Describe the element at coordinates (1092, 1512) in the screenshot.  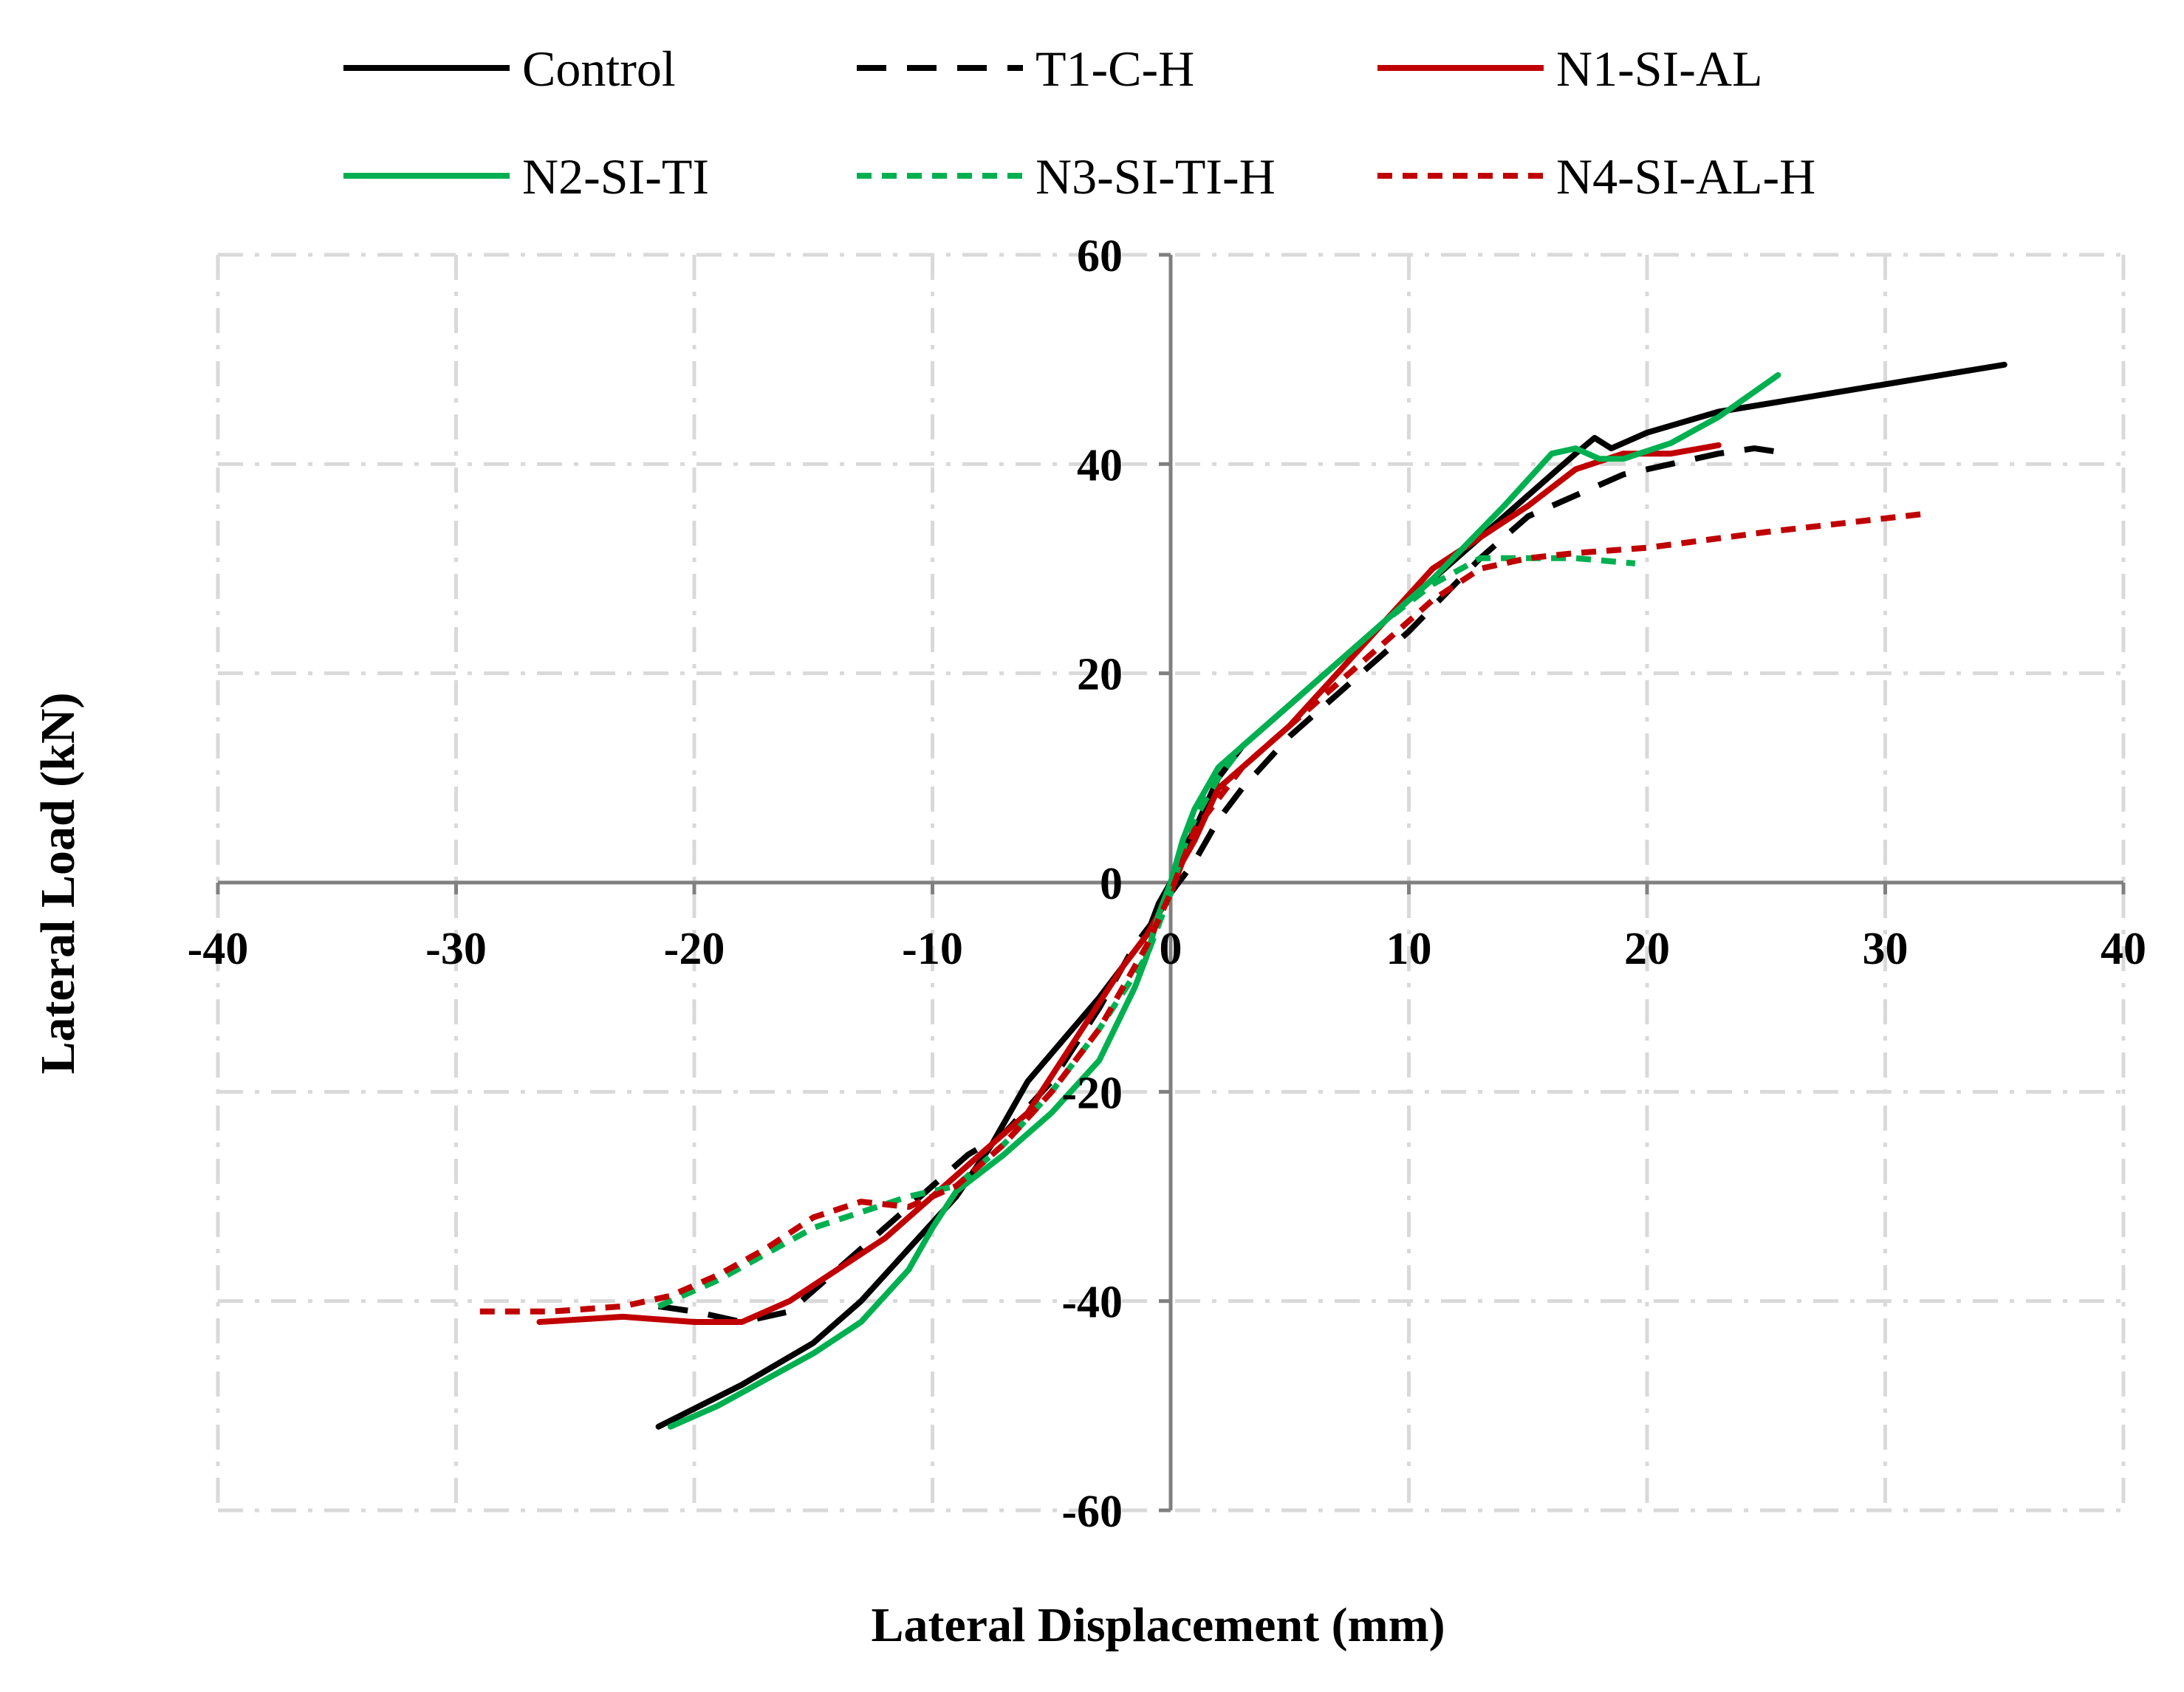
I see `y-tick-label: -60` at that location.